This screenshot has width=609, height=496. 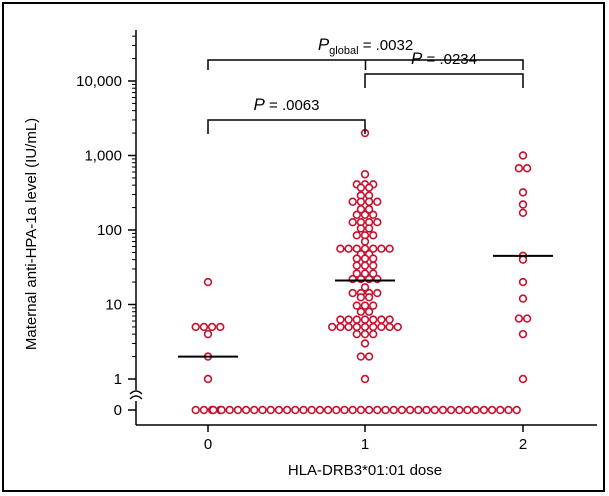 I want to click on y-tick-label: 1, so click(x=118, y=379).